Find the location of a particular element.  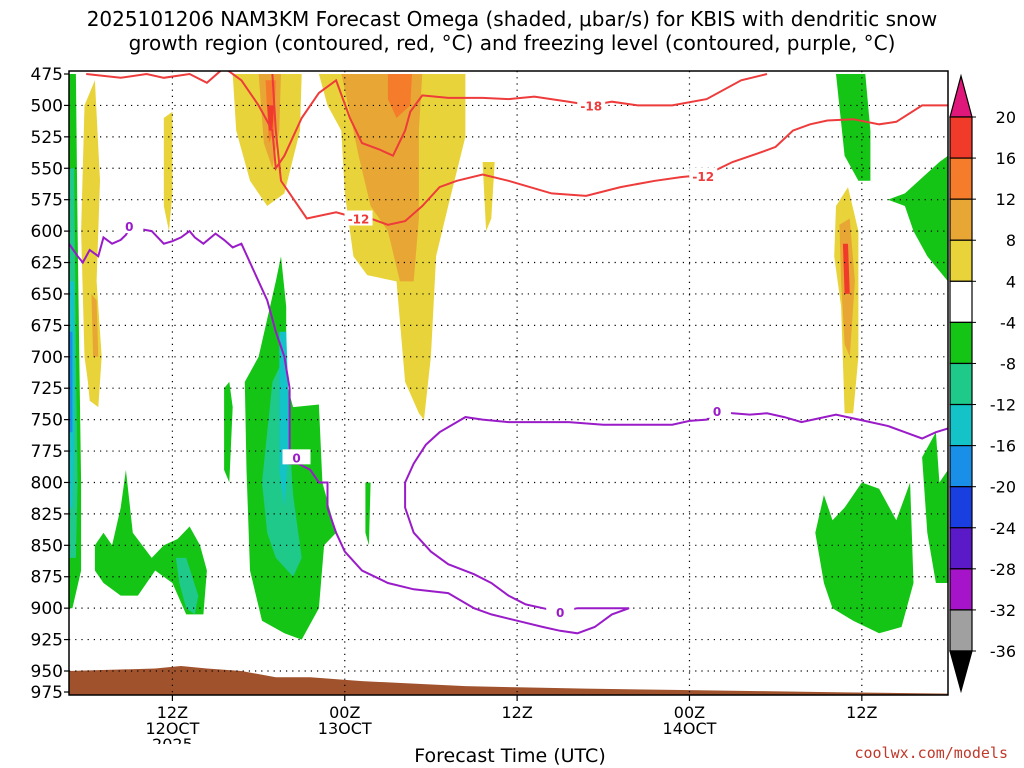

y-tick-label: 850 is located at coordinates (47, 546).